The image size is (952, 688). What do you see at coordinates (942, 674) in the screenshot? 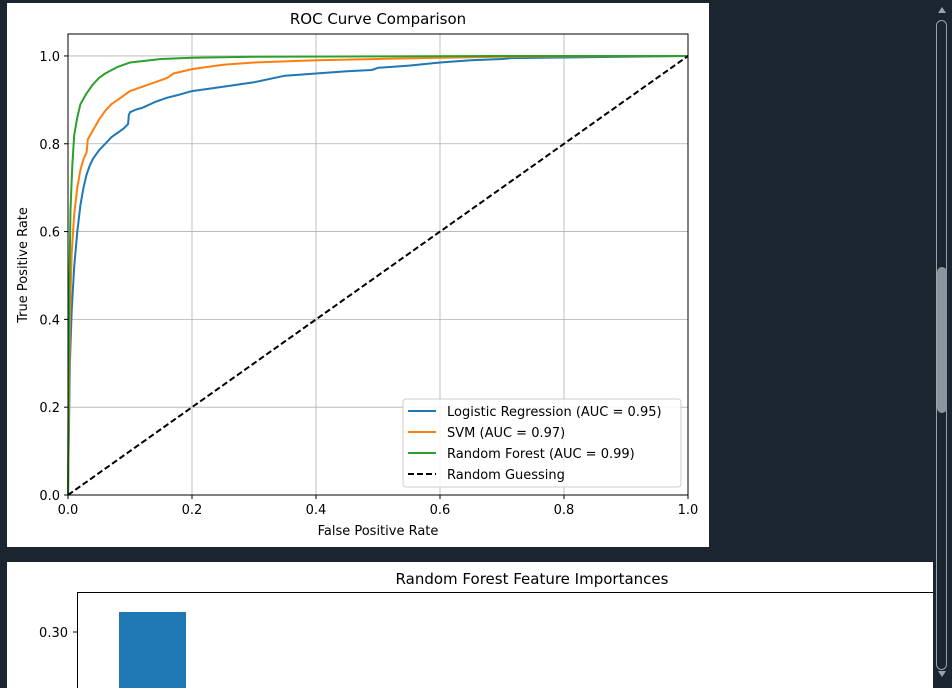
I see `scroll-down-arrow-icon` at bounding box center [942, 674].